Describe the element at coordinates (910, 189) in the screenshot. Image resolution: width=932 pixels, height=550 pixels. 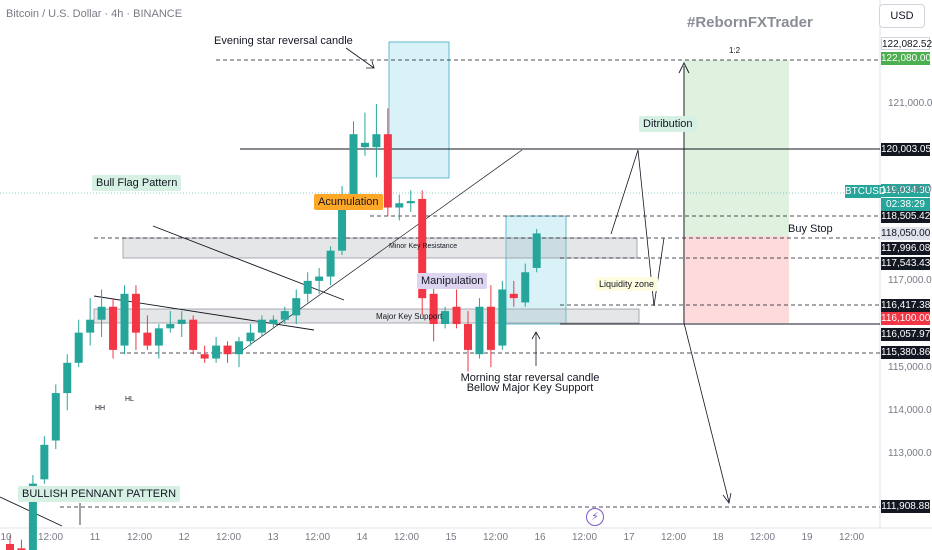
I see `price-axis-tick: 119,000.00` at that location.